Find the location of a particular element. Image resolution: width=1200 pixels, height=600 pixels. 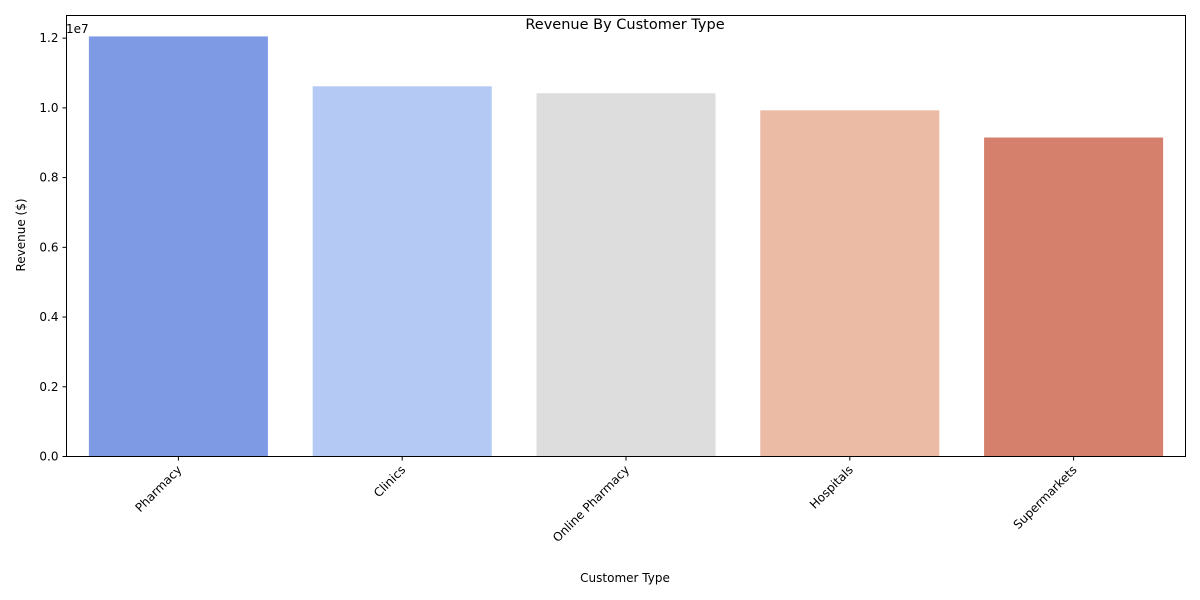

x-tick-label: Hospitals​ is located at coordinates (831, 487).